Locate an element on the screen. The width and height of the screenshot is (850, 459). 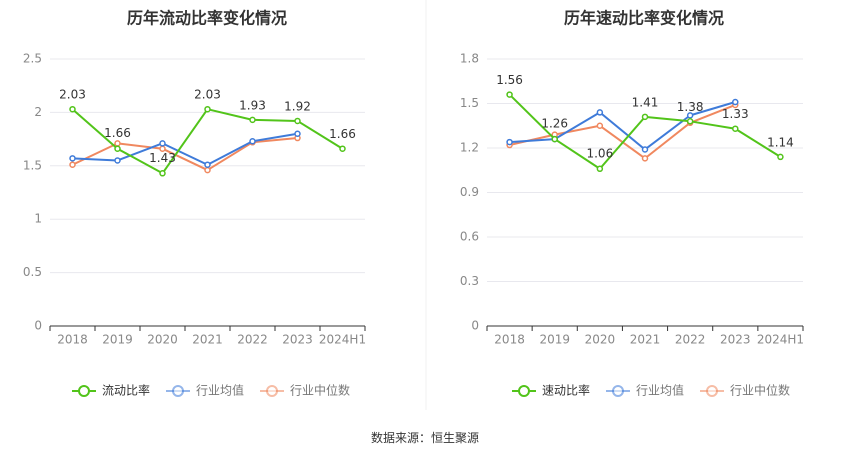
data-label: 1.56 is located at coordinates (509, 80).